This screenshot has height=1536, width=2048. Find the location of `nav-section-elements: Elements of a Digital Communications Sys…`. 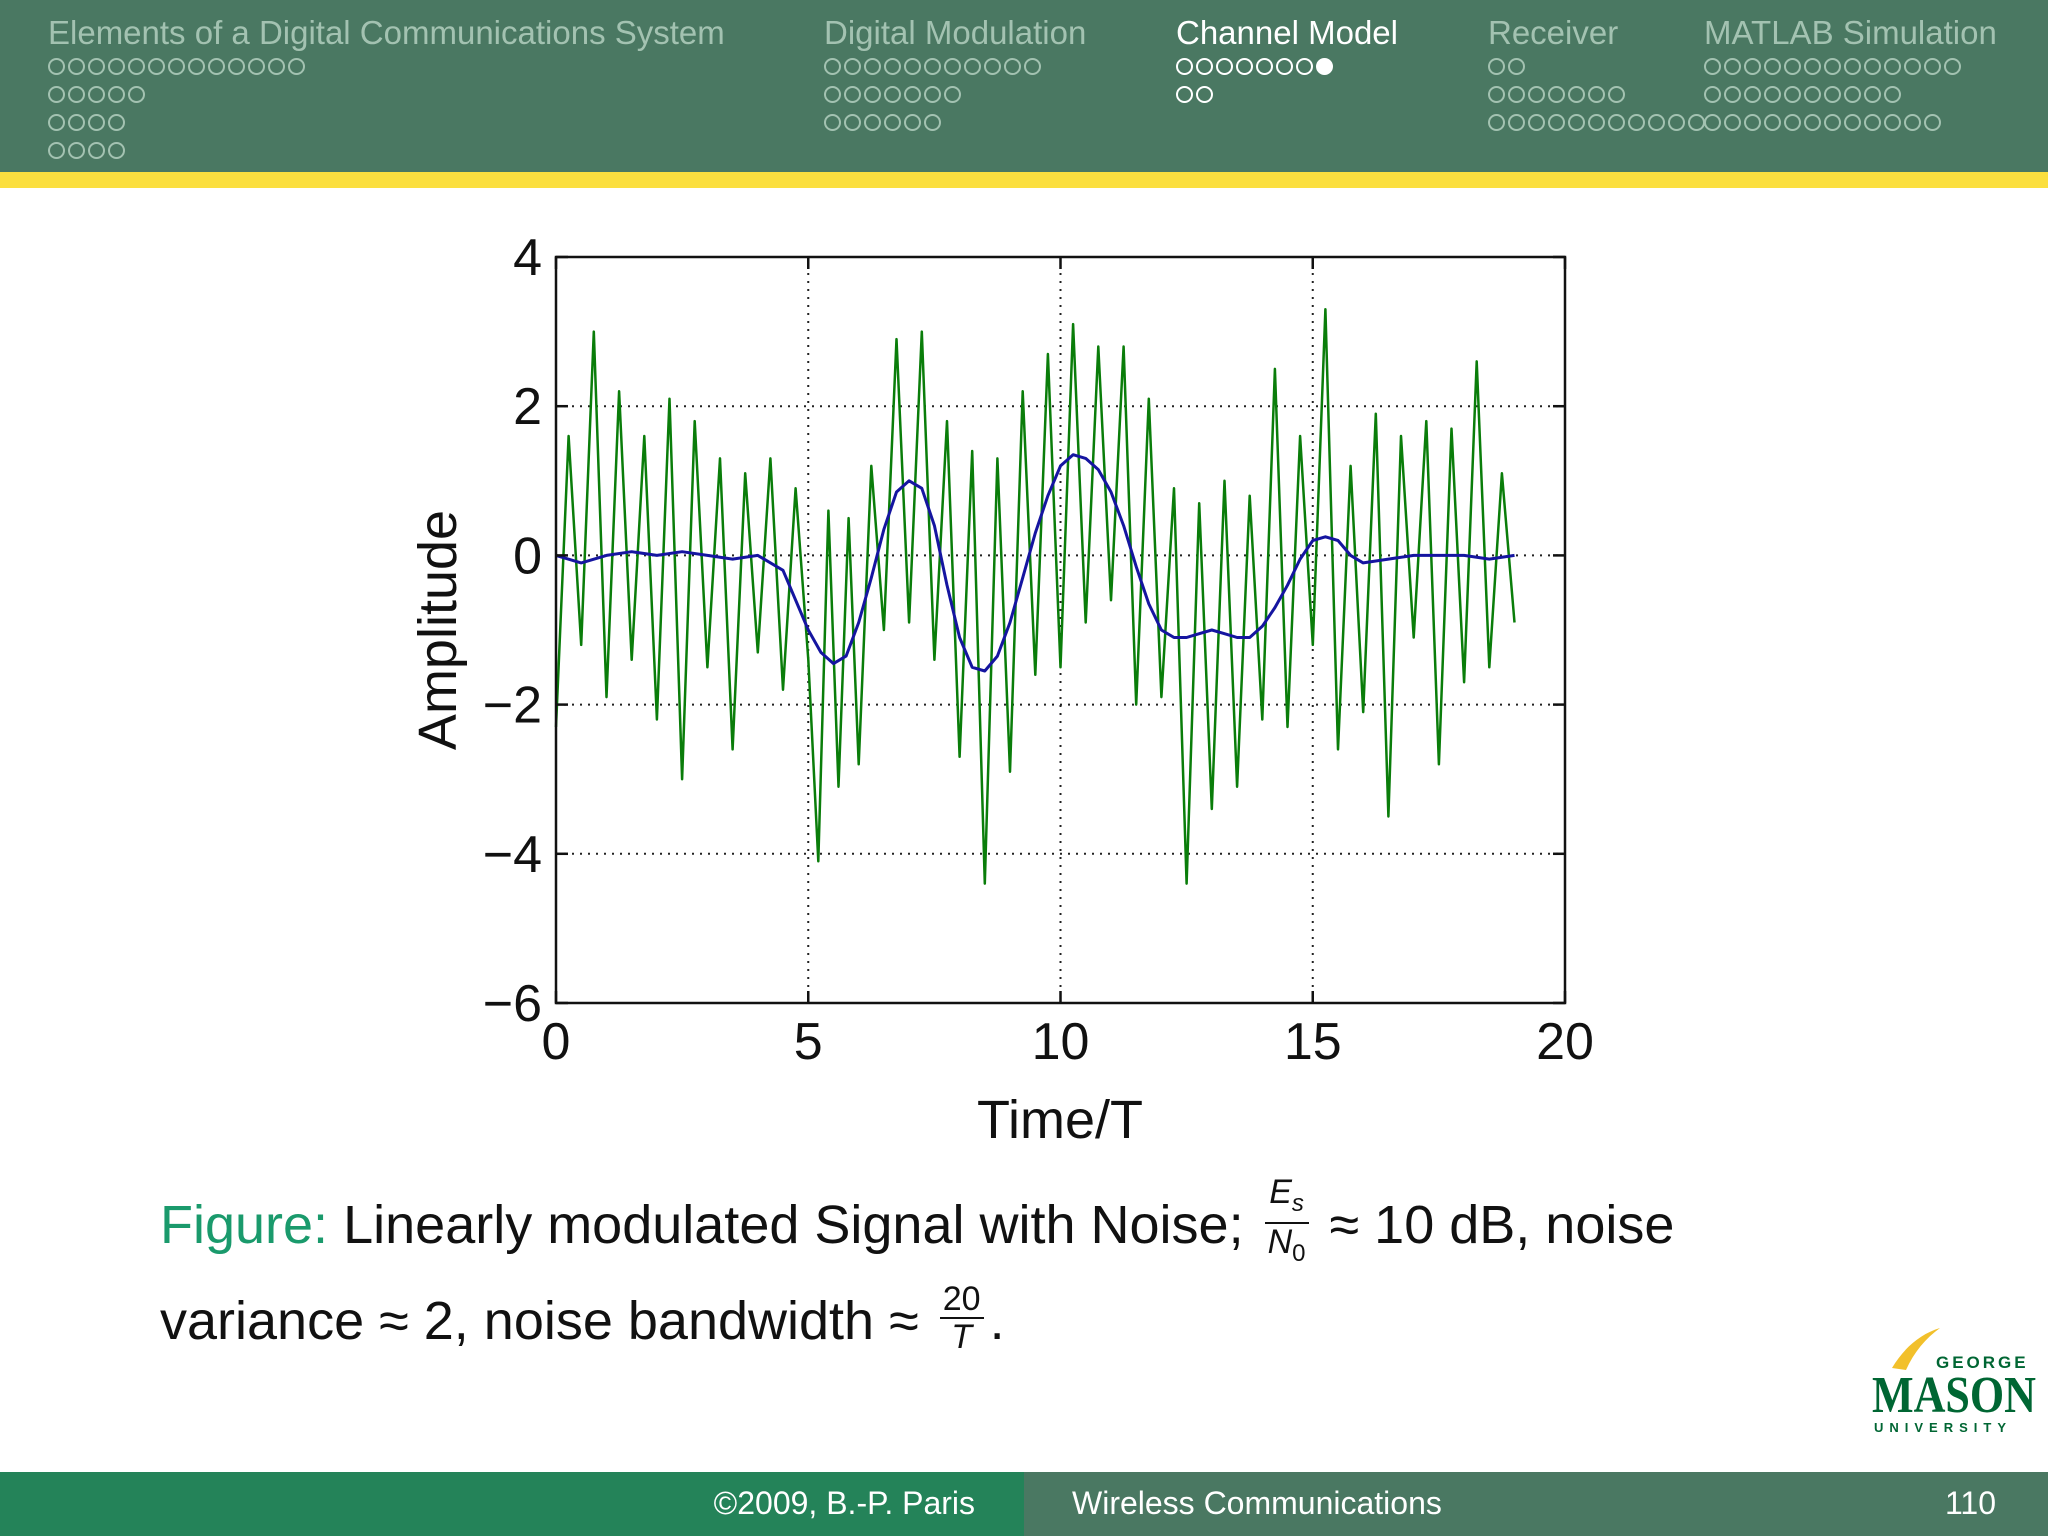

nav-section-elements: Elements of a Digital Communications Sys… is located at coordinates (386, 89).